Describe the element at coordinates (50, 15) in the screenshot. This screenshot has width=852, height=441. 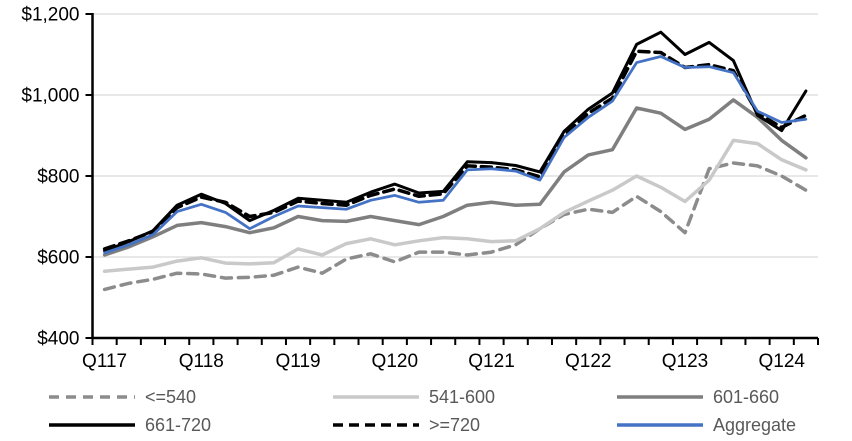
I see `y-axis-label: $1,200` at that location.